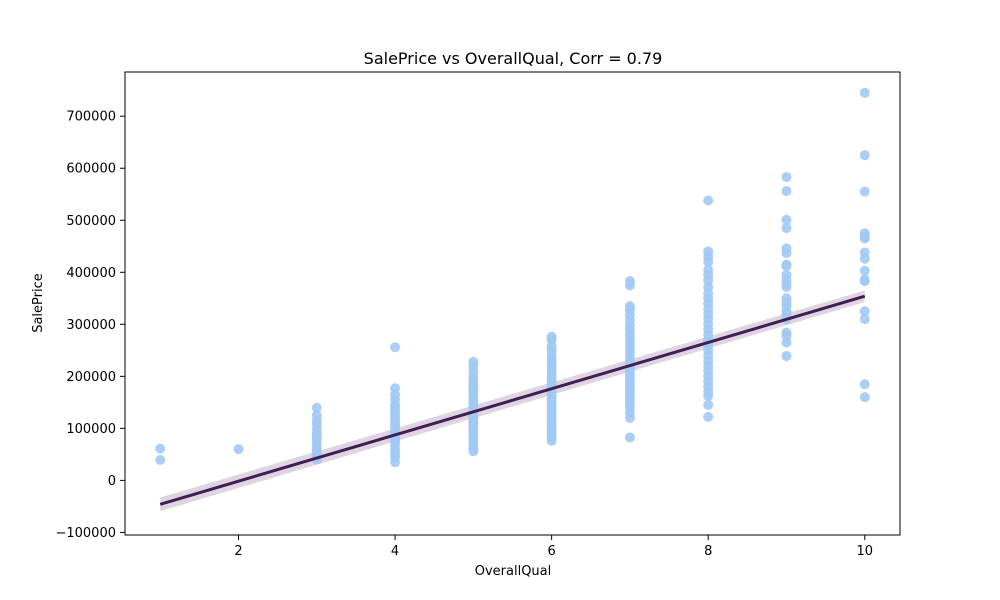 Image resolution: width=1000 pixels, height=600 pixels. Describe the element at coordinates (91, 169) in the screenshot. I see `y-tick-label: 600000` at that location.